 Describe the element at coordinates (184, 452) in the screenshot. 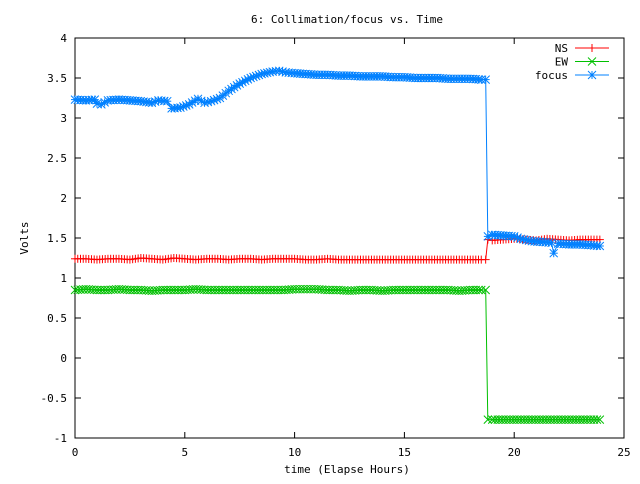

I see `x-tick-label: 5` at that location.